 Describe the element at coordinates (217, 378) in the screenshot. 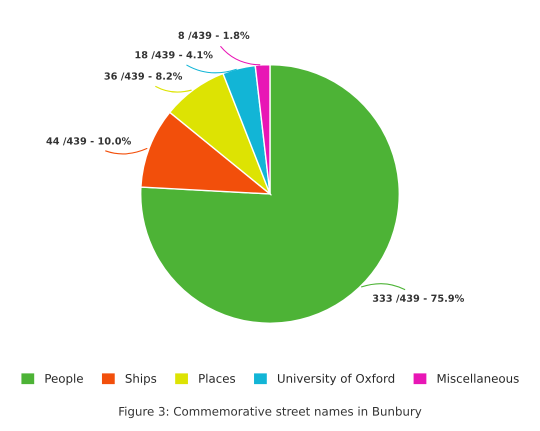

I see `legend-label: Places` at that location.